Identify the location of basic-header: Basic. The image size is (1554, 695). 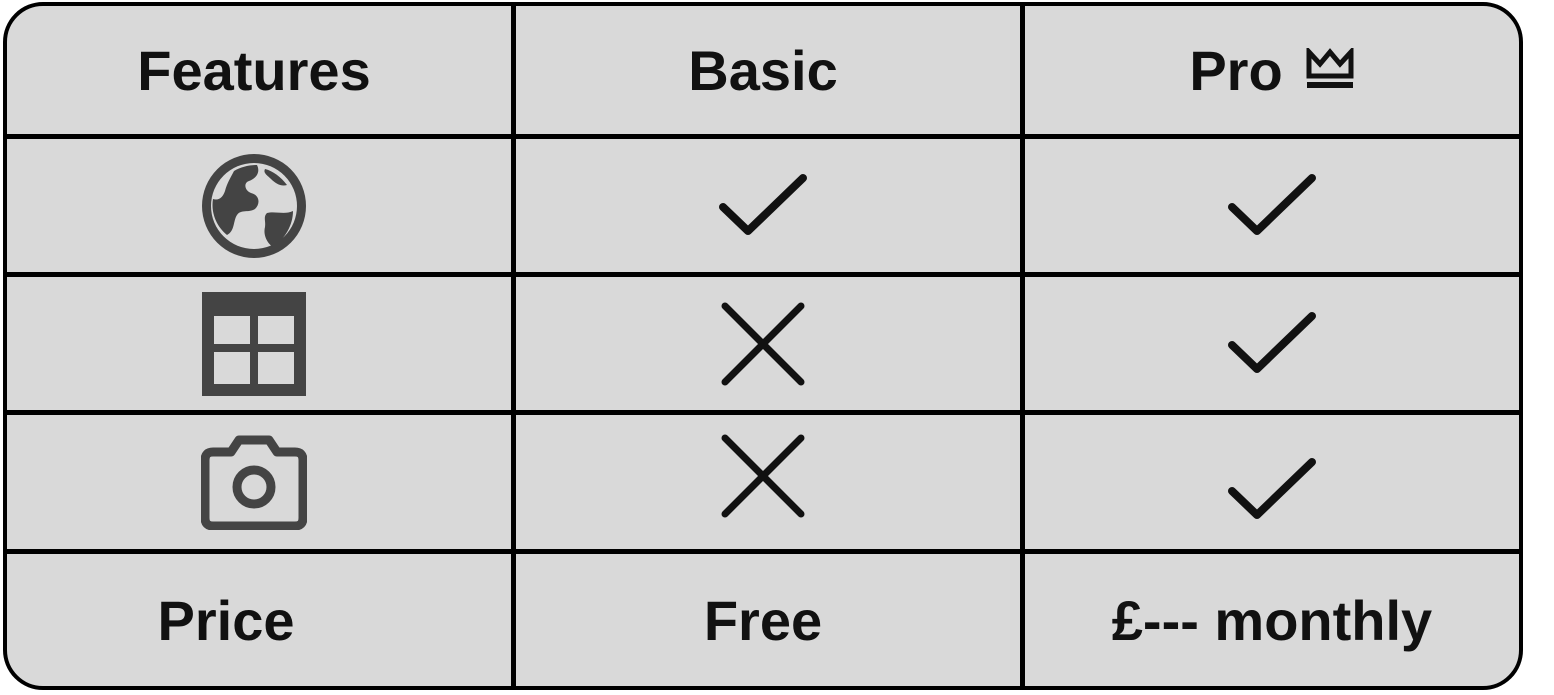
(763, 70).